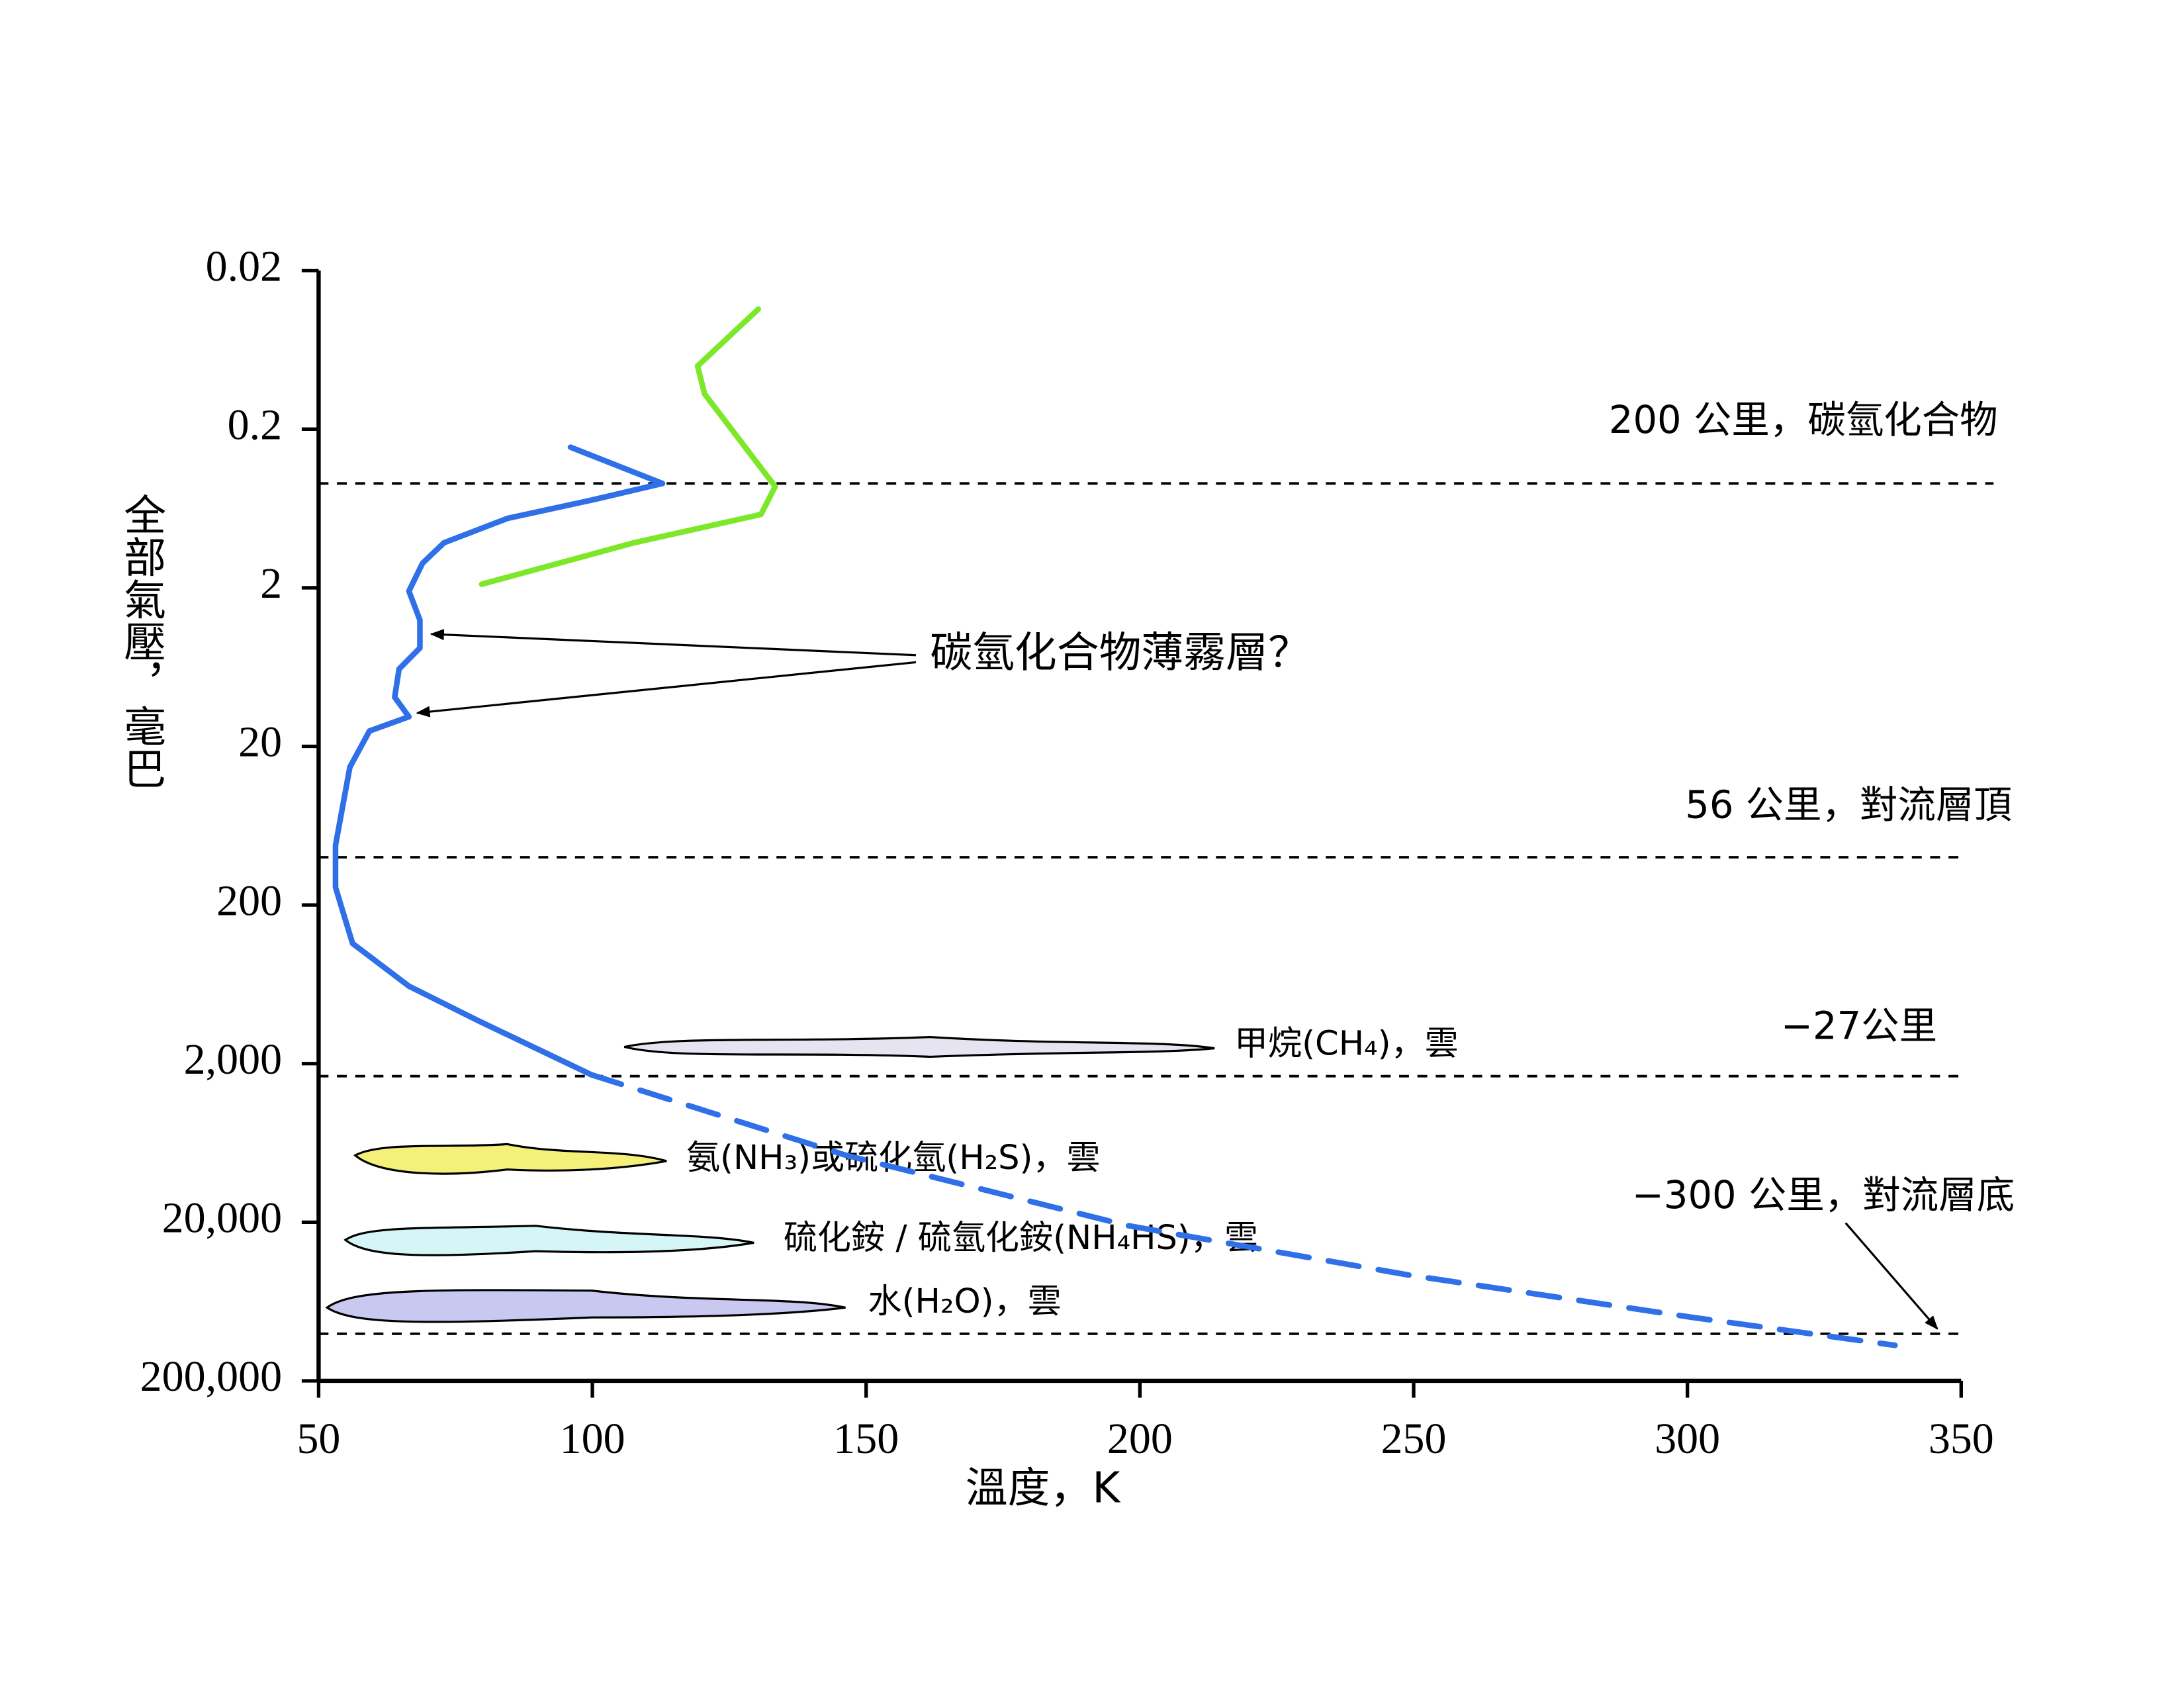 This screenshot has width=2184, height=1688. I want to click on cloud-label: 甲烷(CH₄)，雲, so click(1346, 1043).